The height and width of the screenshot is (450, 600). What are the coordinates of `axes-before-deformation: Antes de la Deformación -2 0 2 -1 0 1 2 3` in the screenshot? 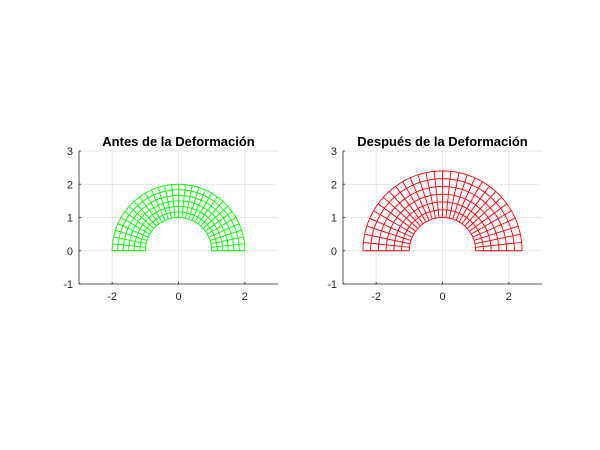 It's located at (170, 218).